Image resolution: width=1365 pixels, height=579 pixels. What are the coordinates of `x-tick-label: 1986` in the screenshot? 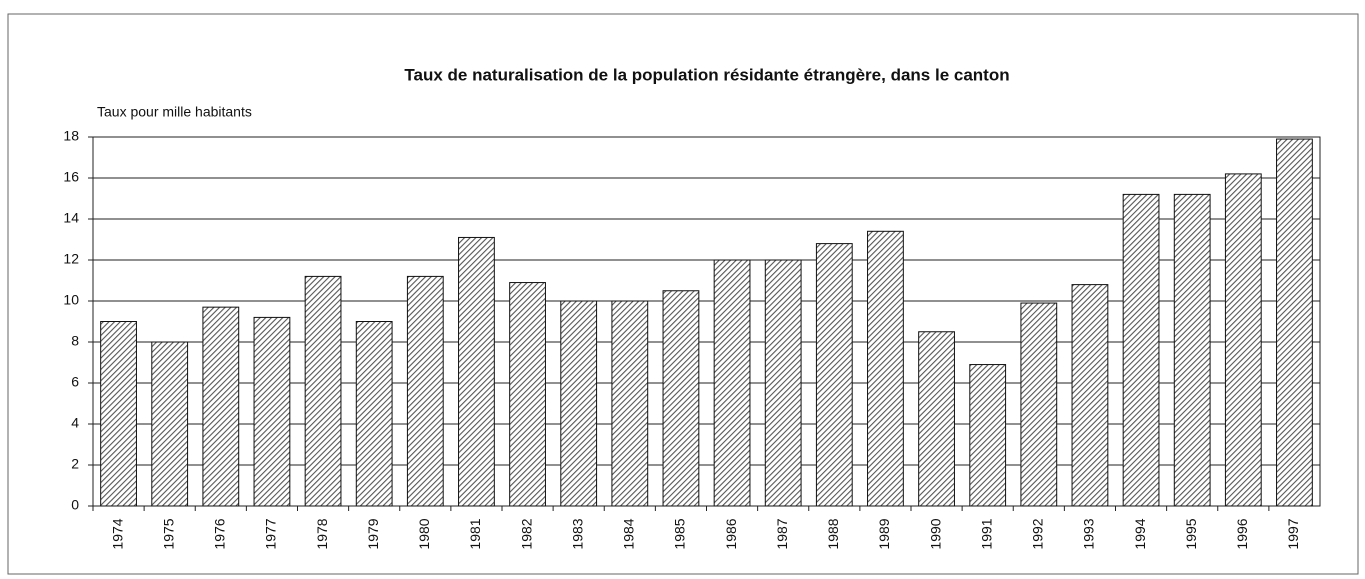 It's located at (731, 533).